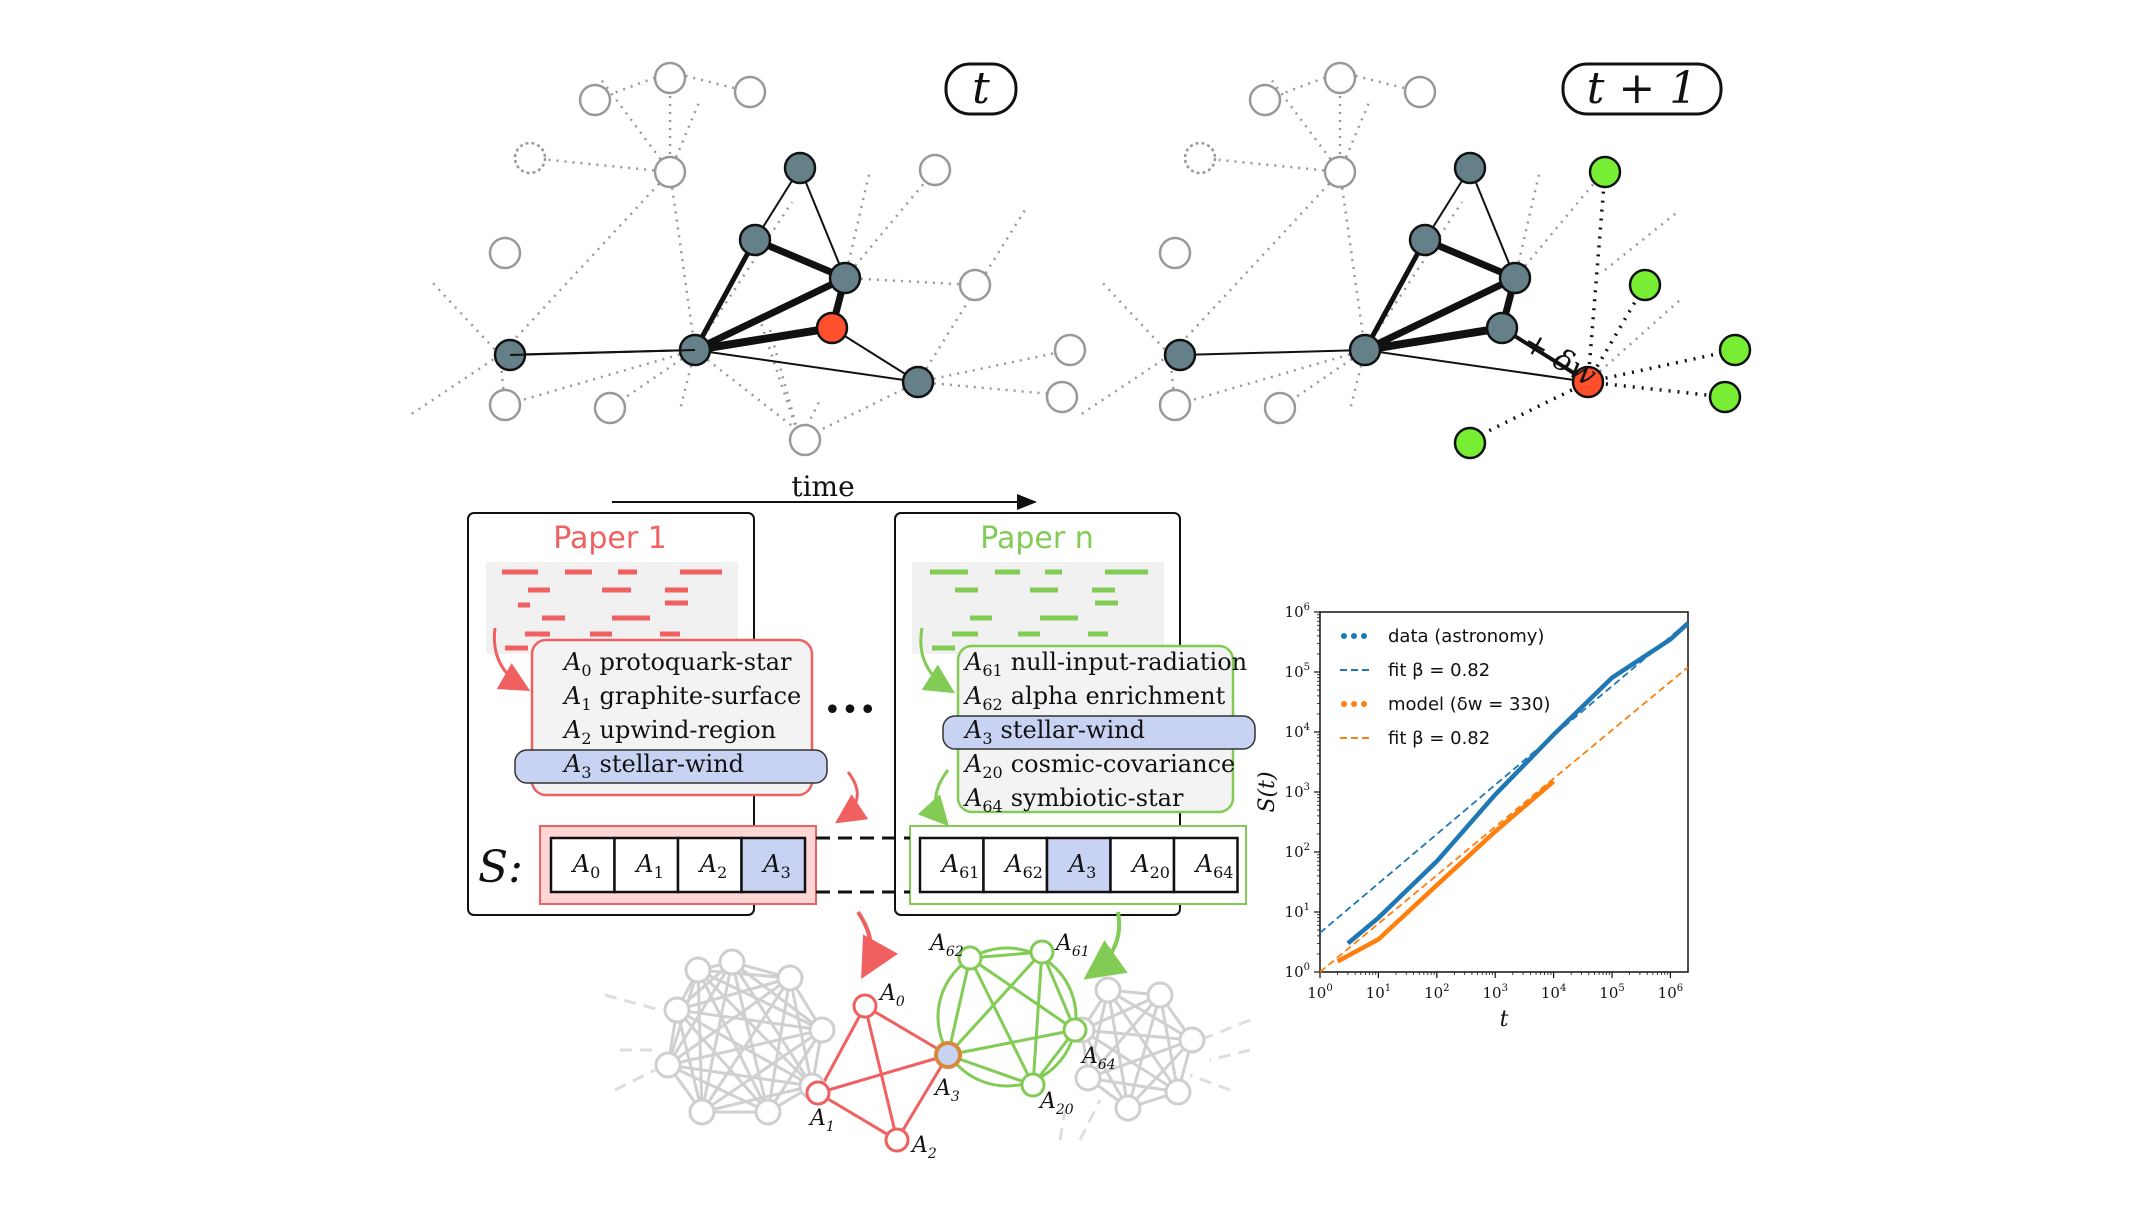  What do you see at coordinates (1150, 866) in the screenshot?
I see `sequence-n-cell-label-3: A20` at bounding box center [1150, 866].